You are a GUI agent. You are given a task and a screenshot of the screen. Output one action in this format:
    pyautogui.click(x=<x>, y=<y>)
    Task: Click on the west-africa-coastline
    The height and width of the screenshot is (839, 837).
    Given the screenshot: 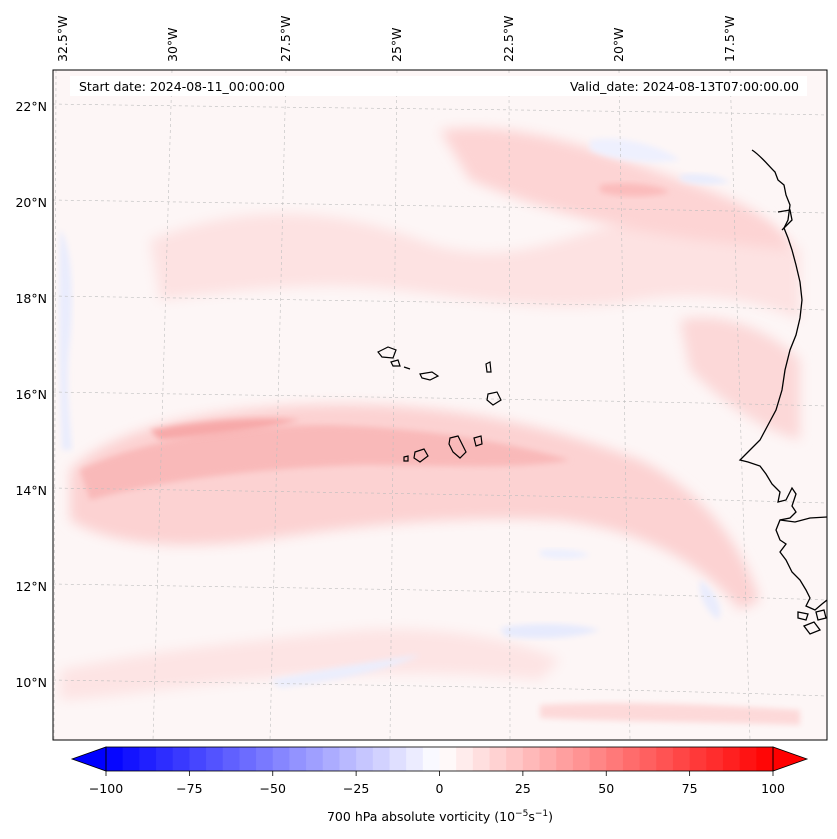 What is the action you would take?
    pyautogui.click(x=782, y=380)
    